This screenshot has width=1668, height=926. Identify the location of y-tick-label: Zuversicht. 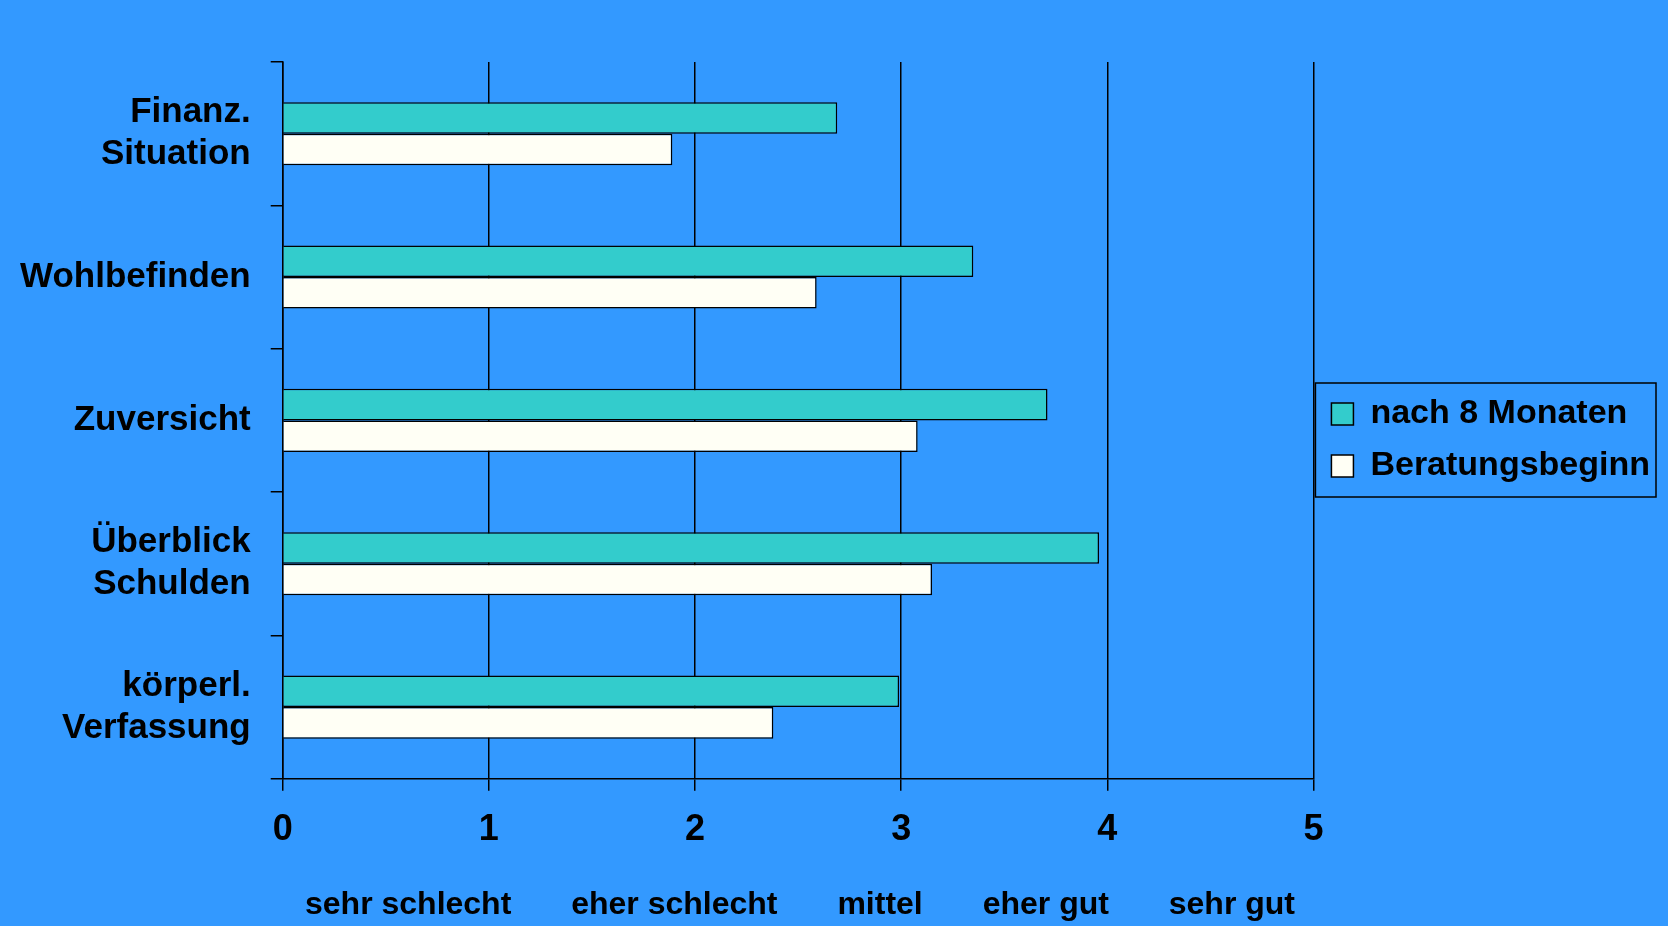
(162, 418).